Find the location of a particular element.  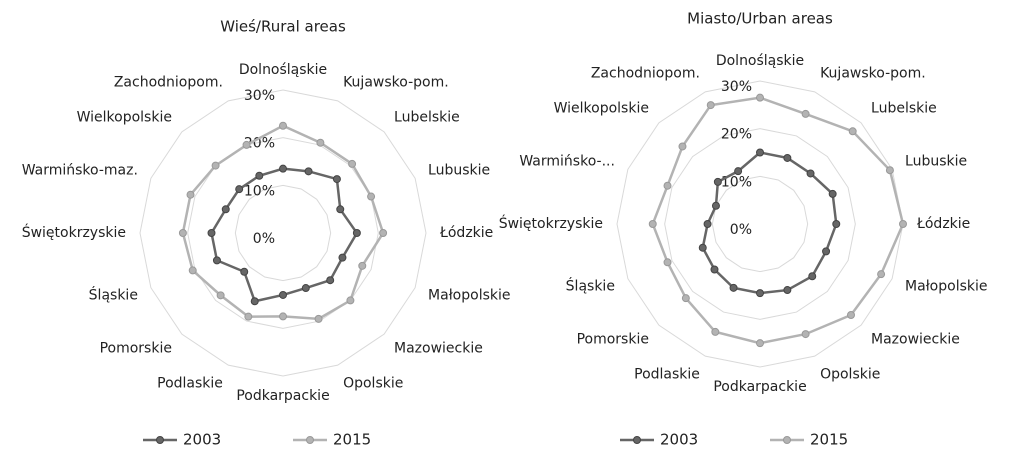

chart-title: Wieś/Rural areas is located at coordinates (283, 27).